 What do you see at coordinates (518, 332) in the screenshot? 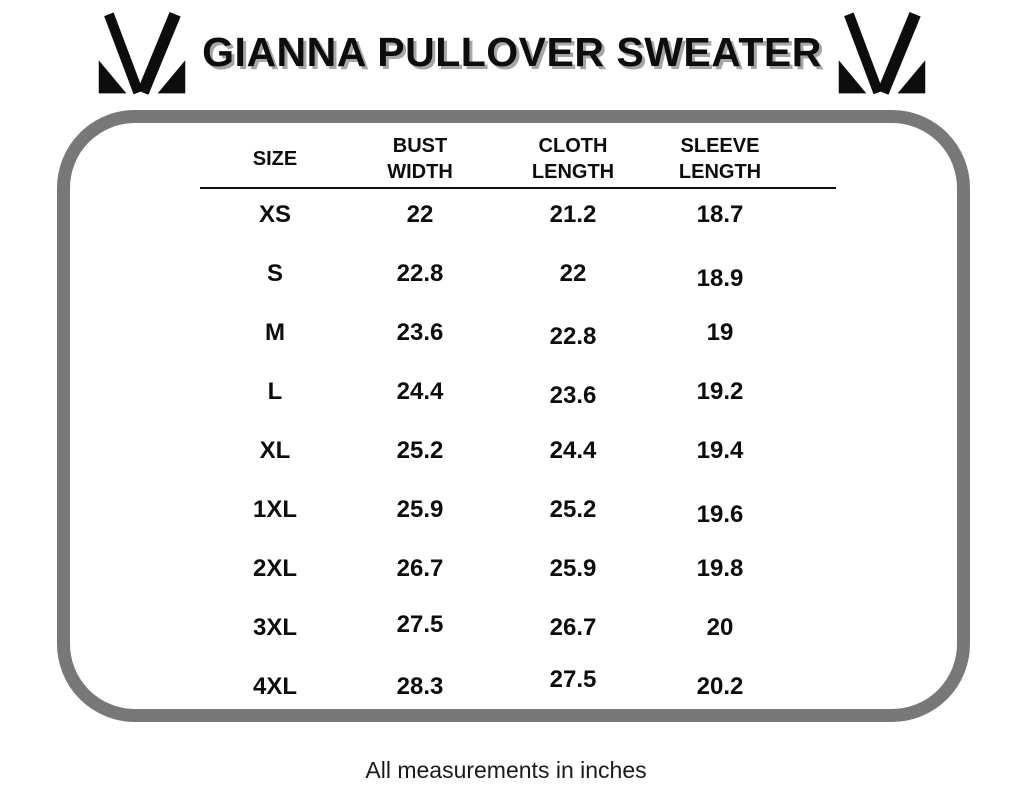
I see `table-row: M 23.6 22.8 19` at bounding box center [518, 332].